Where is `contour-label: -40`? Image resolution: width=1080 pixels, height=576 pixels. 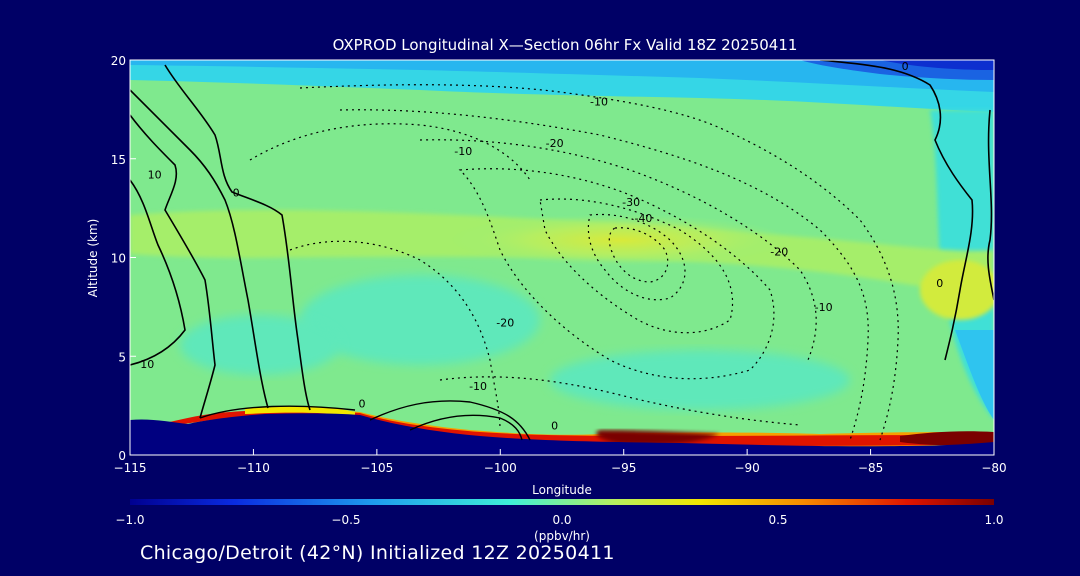
contour-label: -40 is located at coordinates (643, 218).